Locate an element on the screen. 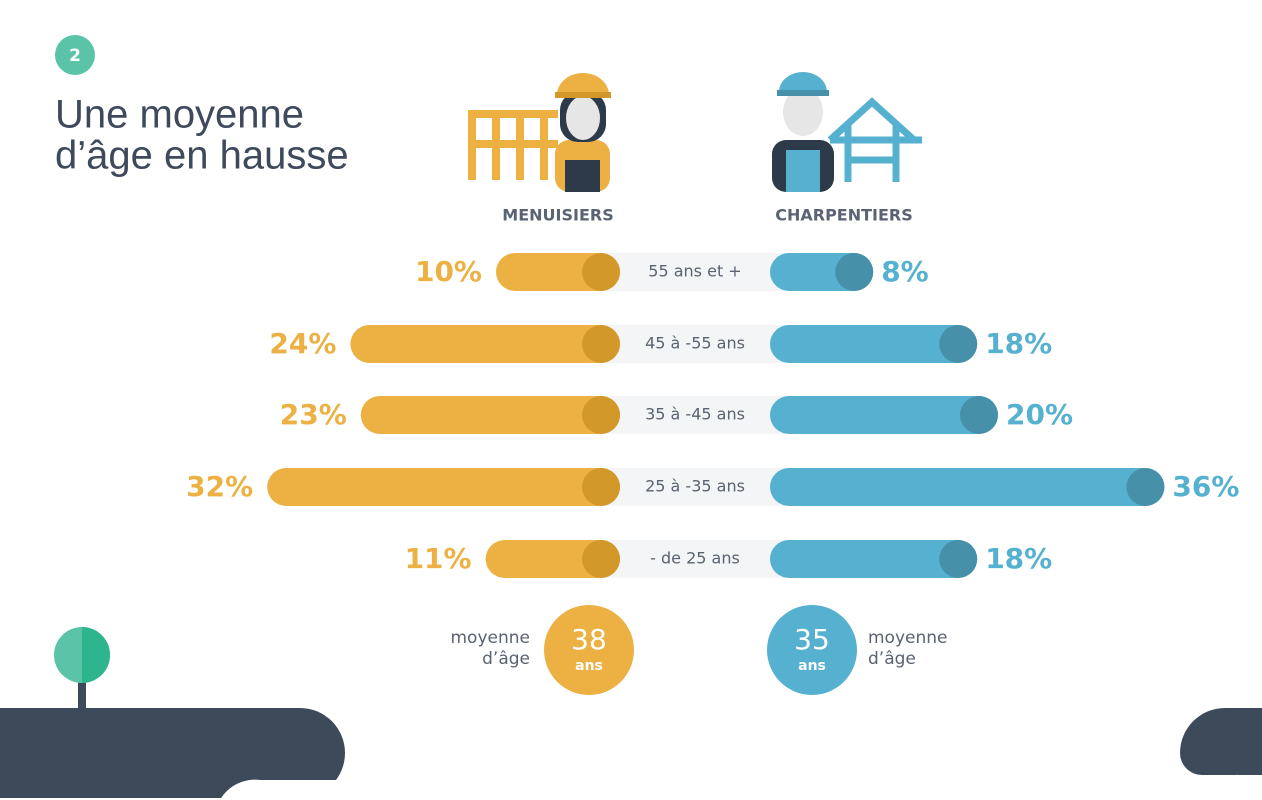 This screenshot has width=1262, height=800. badge is located at coordinates (75, 55).